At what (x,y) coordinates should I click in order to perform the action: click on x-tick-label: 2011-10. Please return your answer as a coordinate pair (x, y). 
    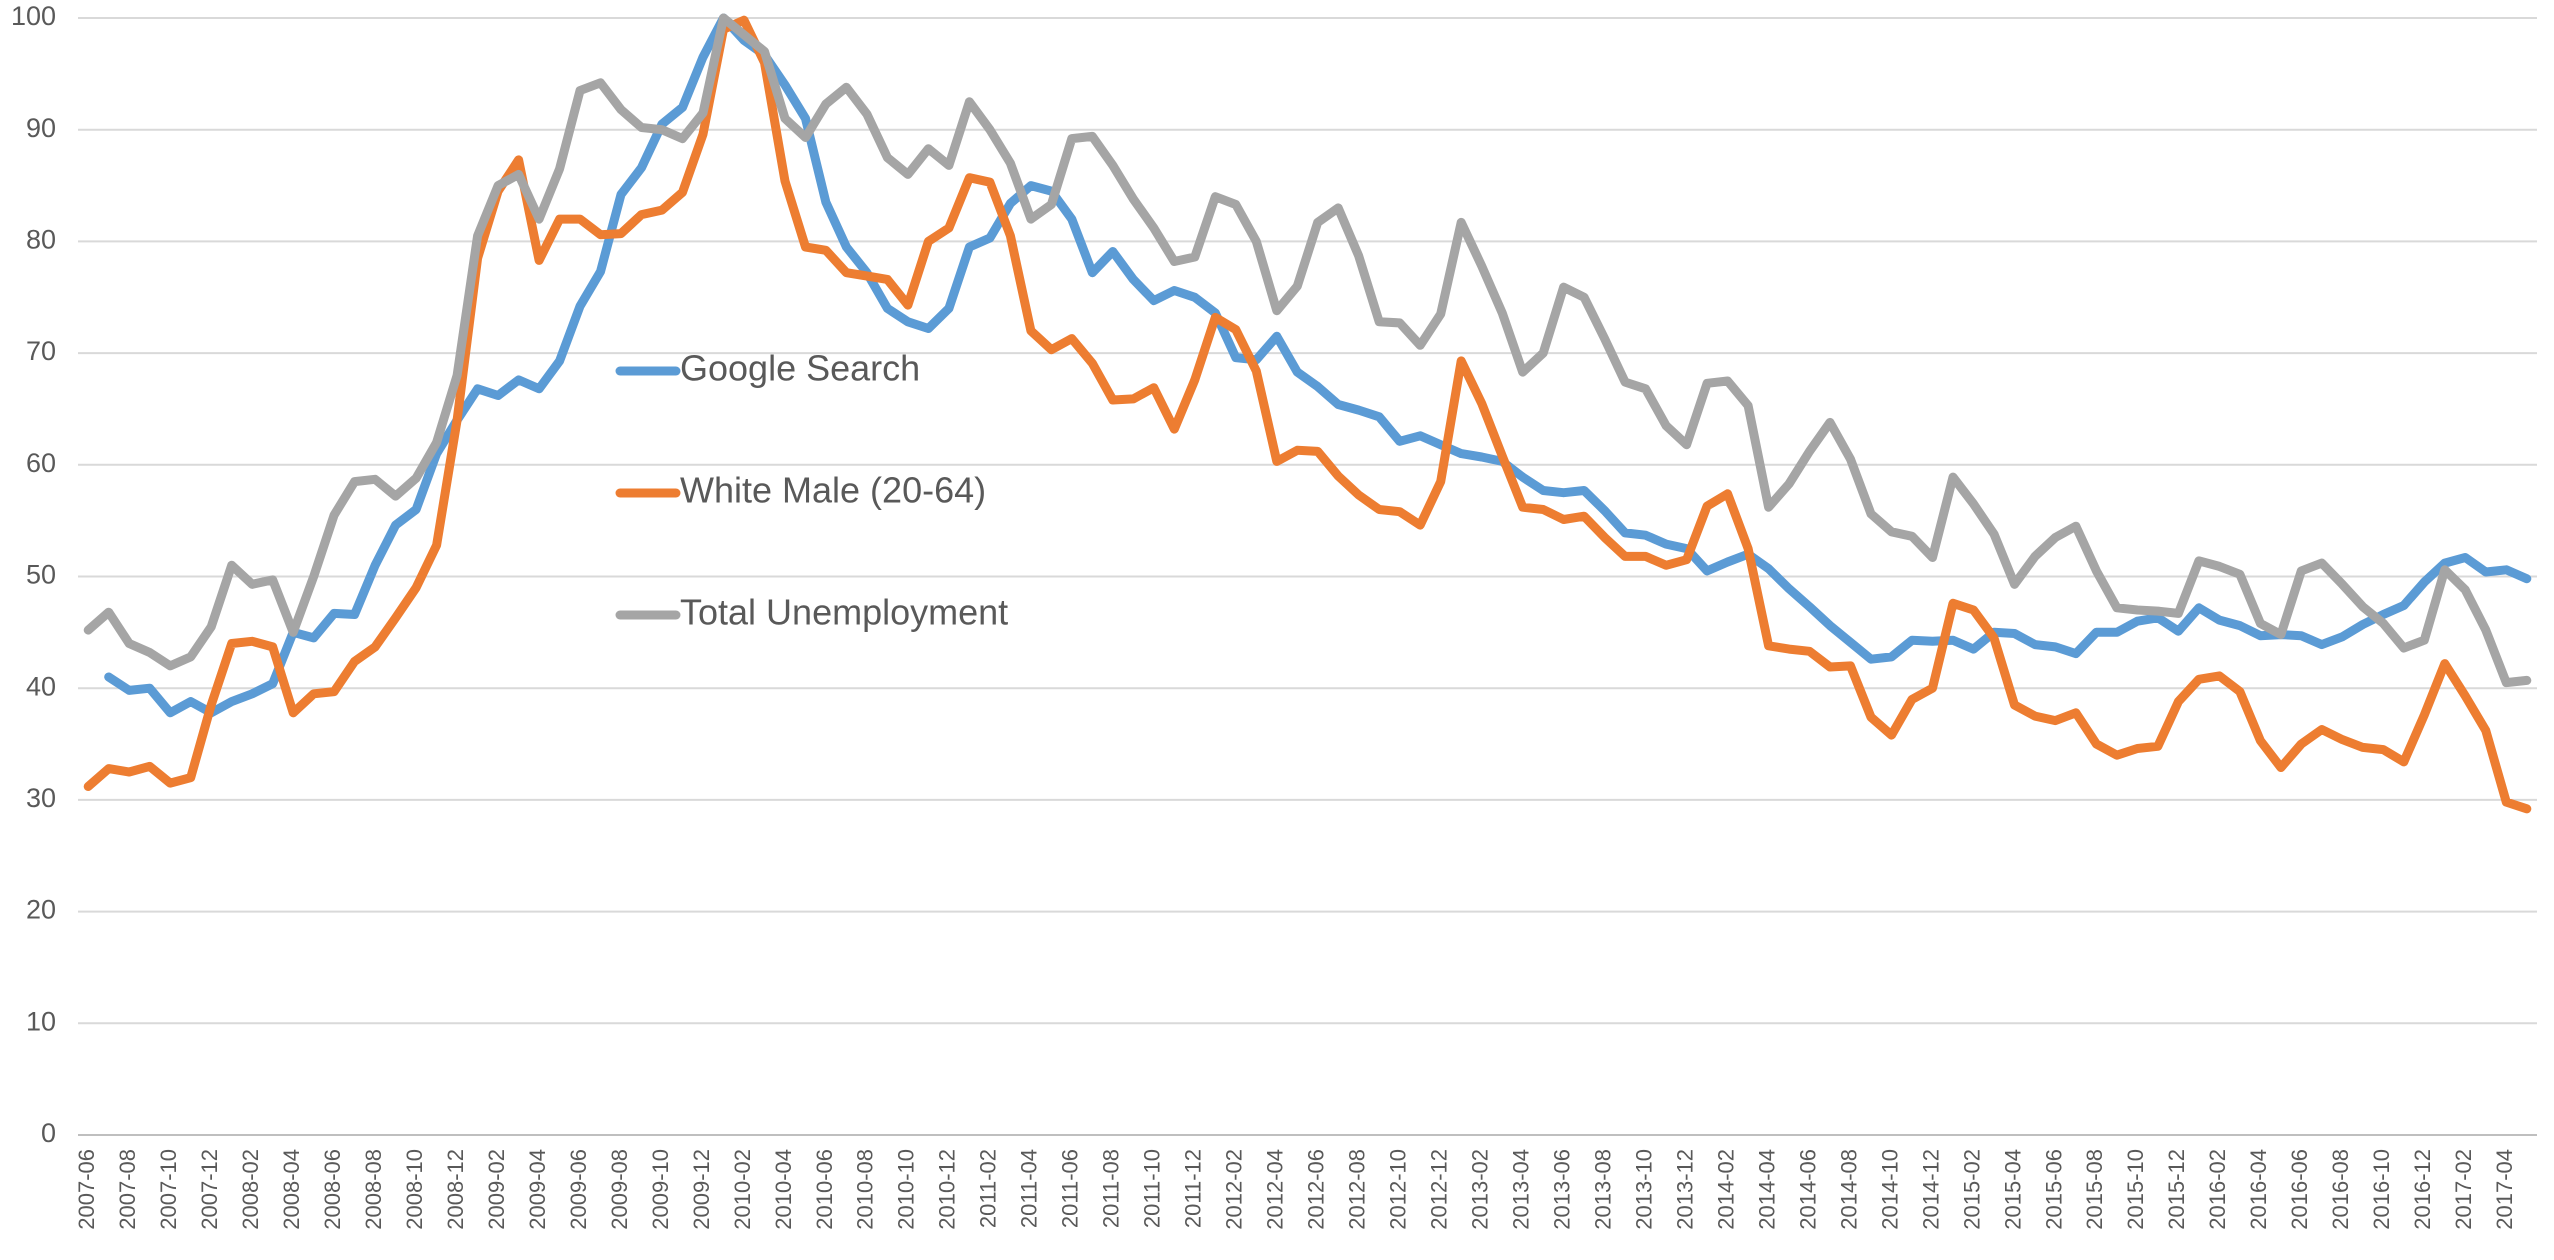
    Looking at the image, I should click on (1152, 1188).